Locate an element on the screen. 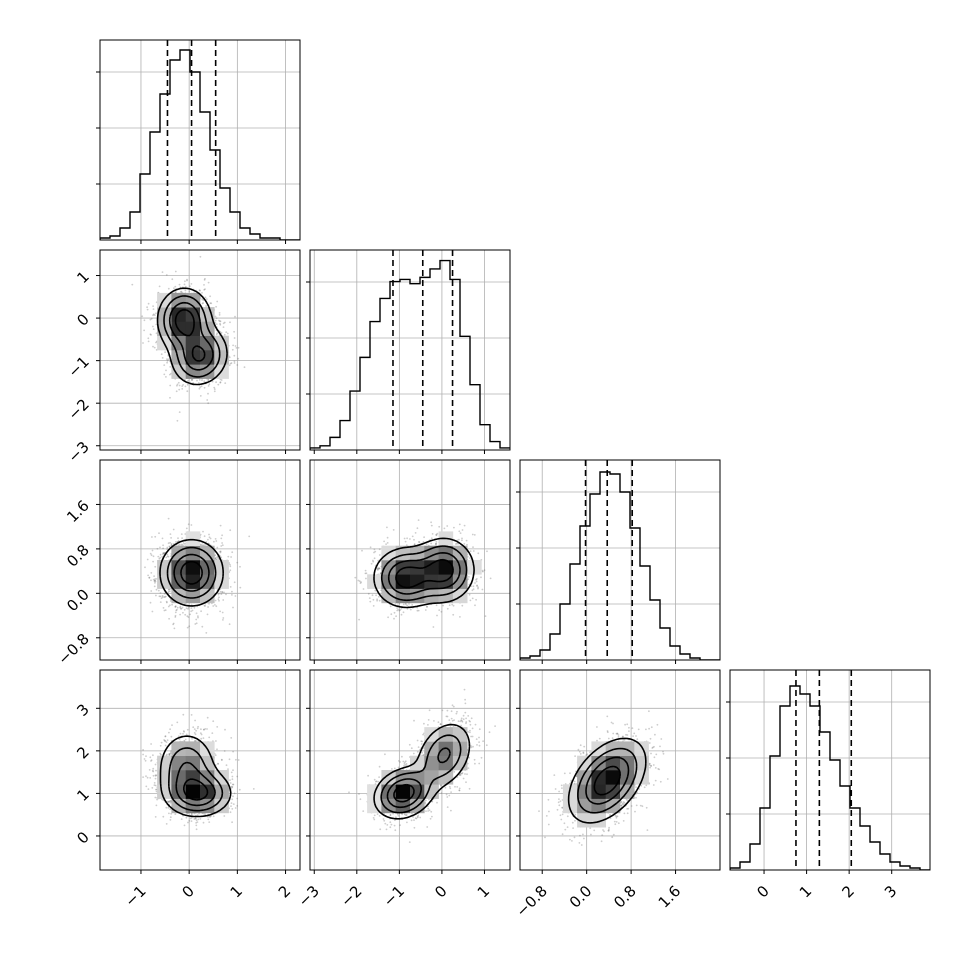 The height and width of the screenshot is (974, 970). x-tick-label: −2 is located at coordinates (351, 896).